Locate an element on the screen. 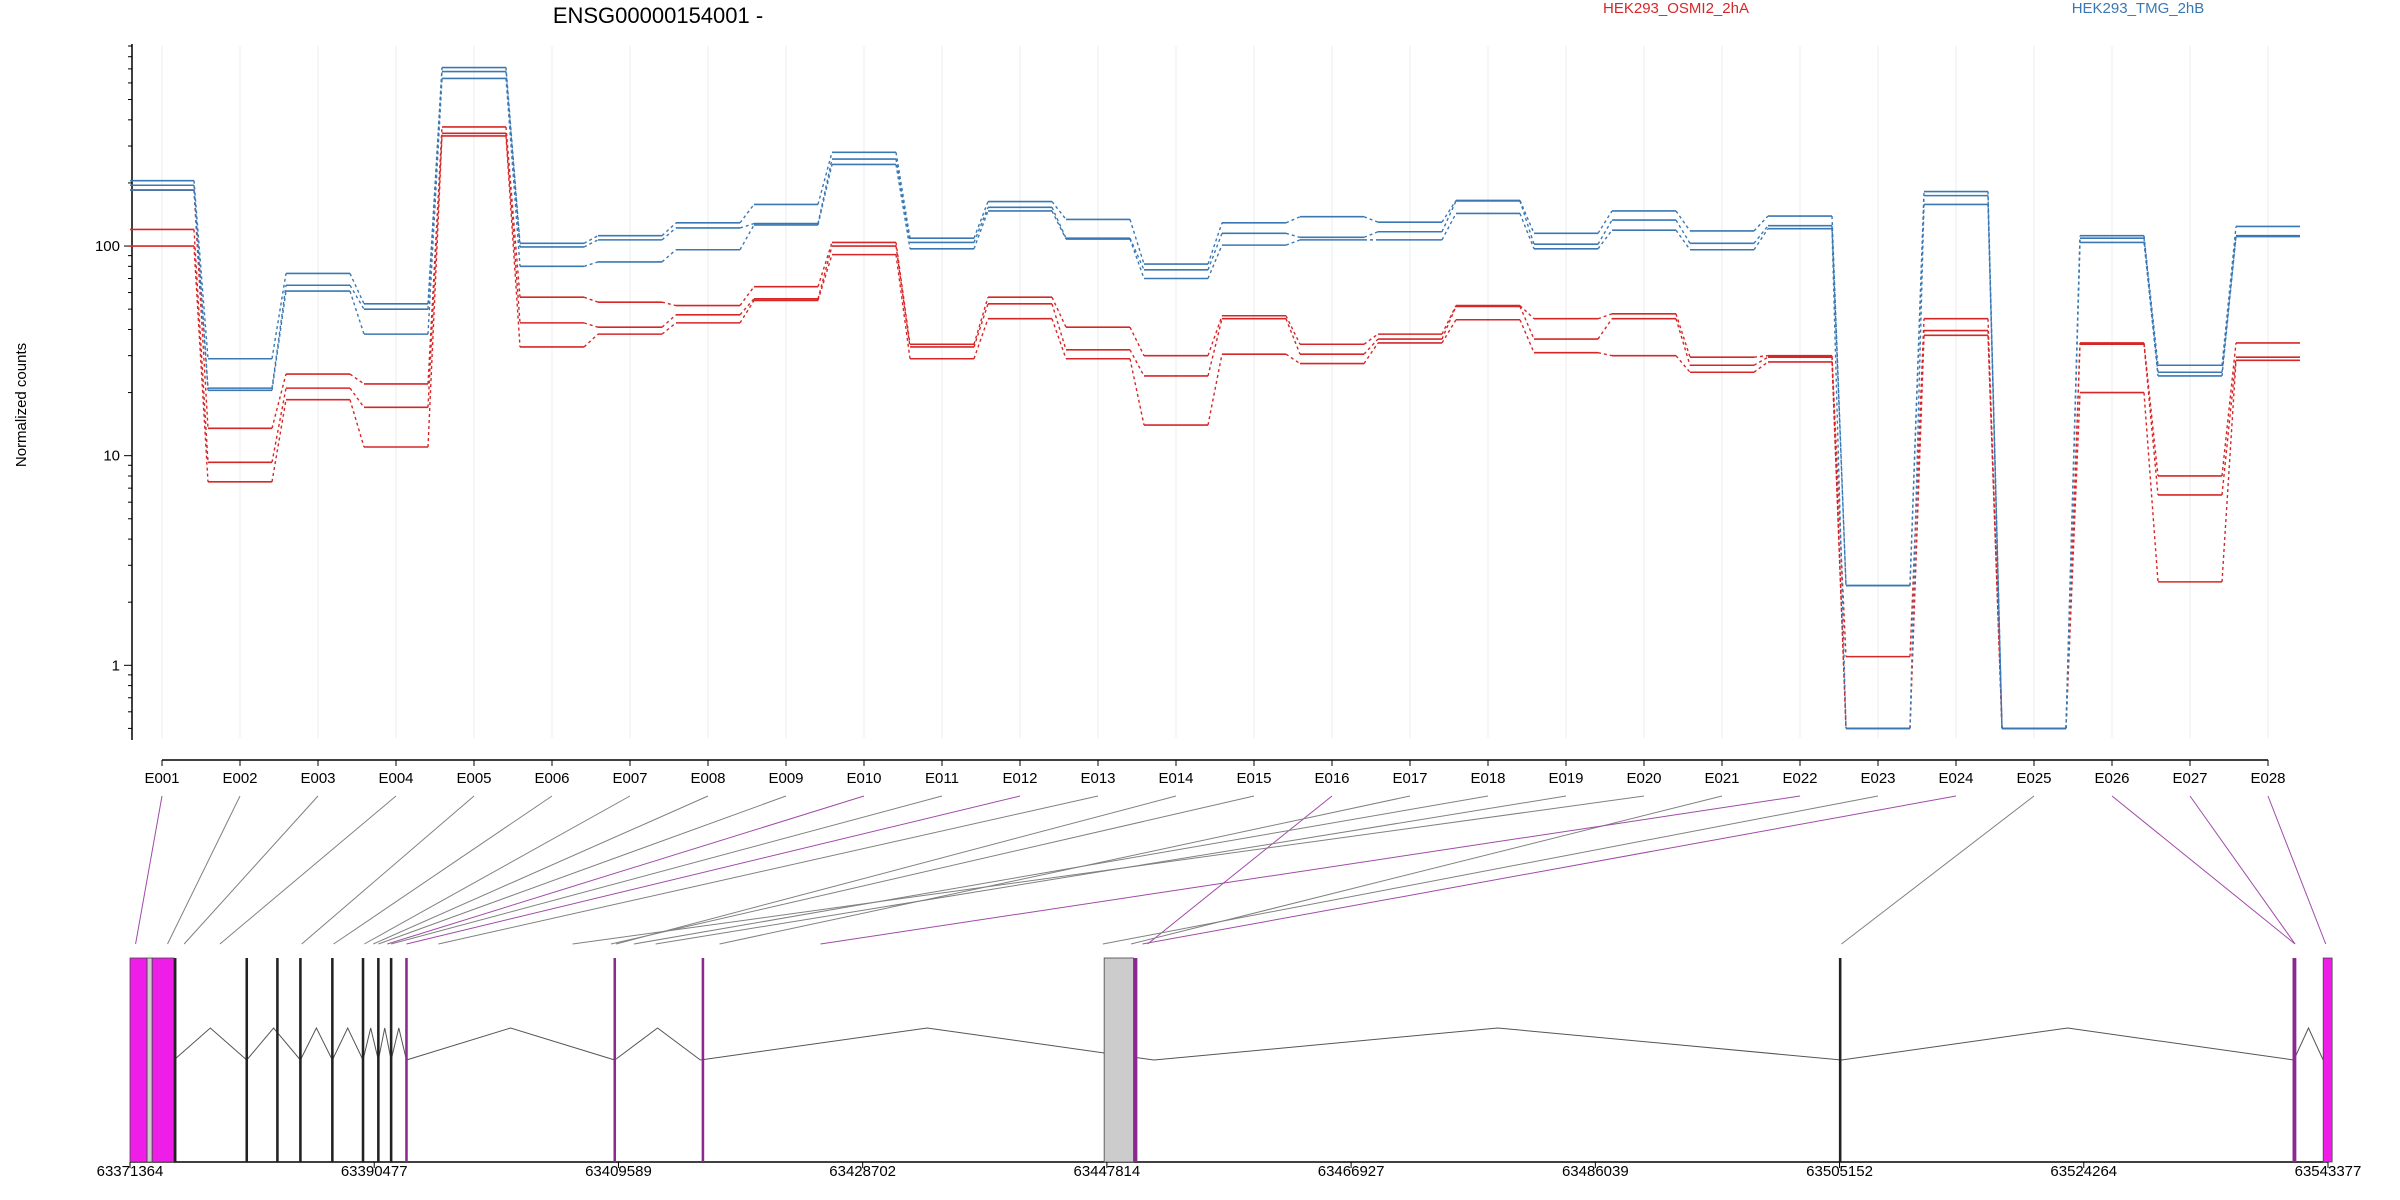 The height and width of the screenshot is (1200, 2400). exon-connector-E003 is located at coordinates (251, 870).